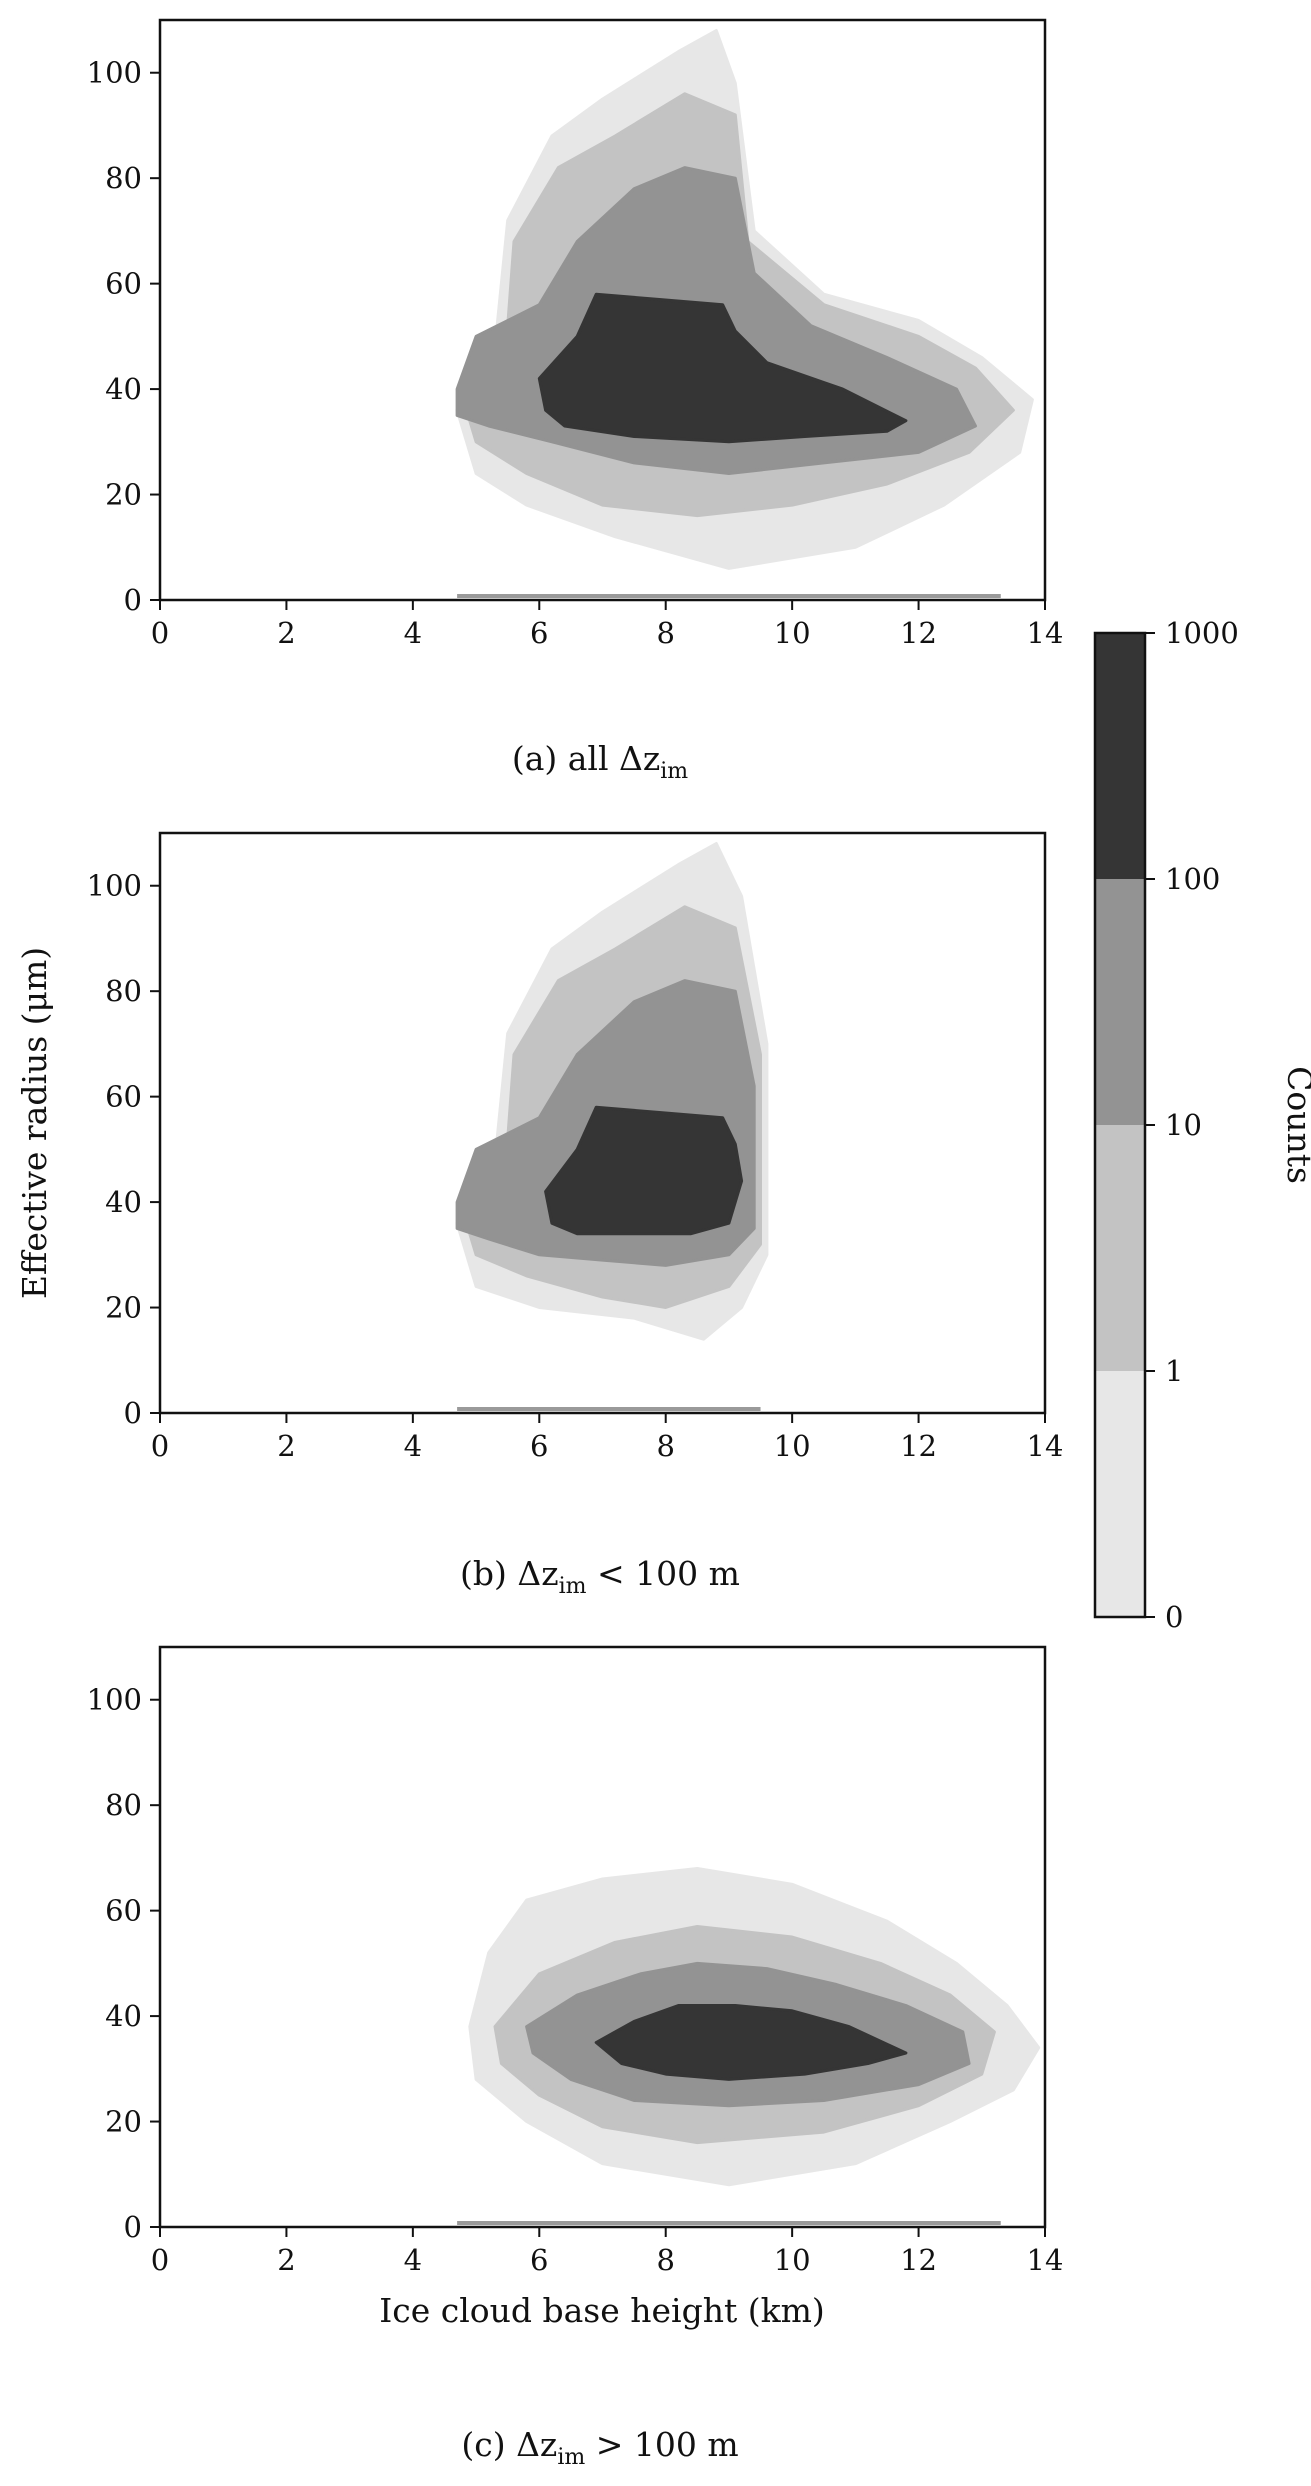 The height and width of the screenshot is (2486, 1311). I want to click on colorbar-ticks: 0 1 10 100 1000, so click(1192, 1125).